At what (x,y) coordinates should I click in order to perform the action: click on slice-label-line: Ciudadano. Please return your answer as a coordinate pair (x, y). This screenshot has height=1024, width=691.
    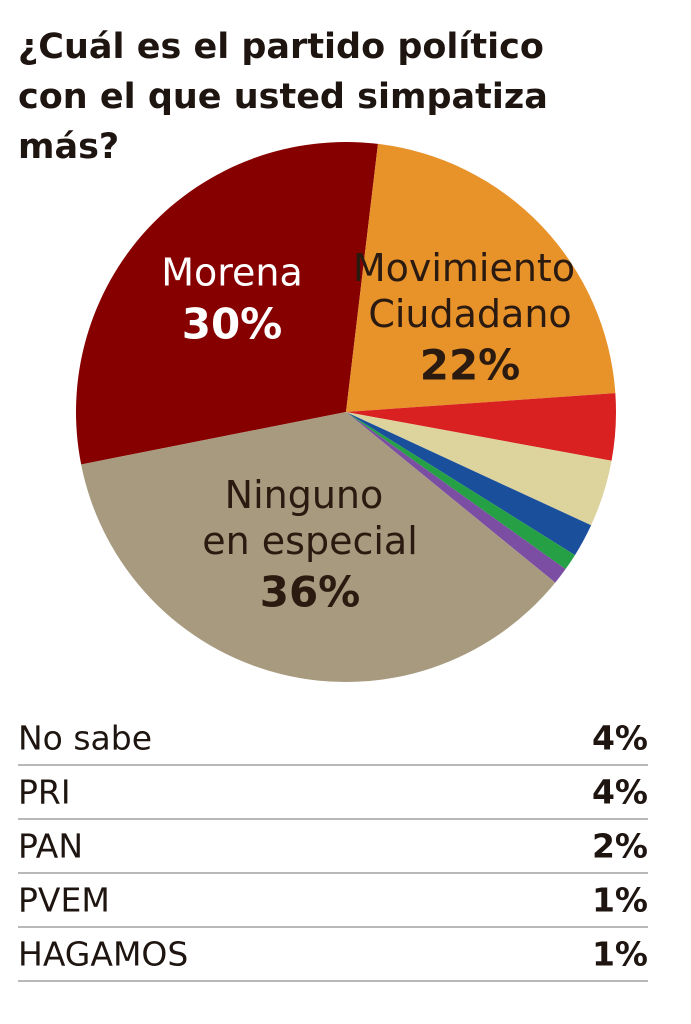
    Looking at the image, I should click on (469, 314).